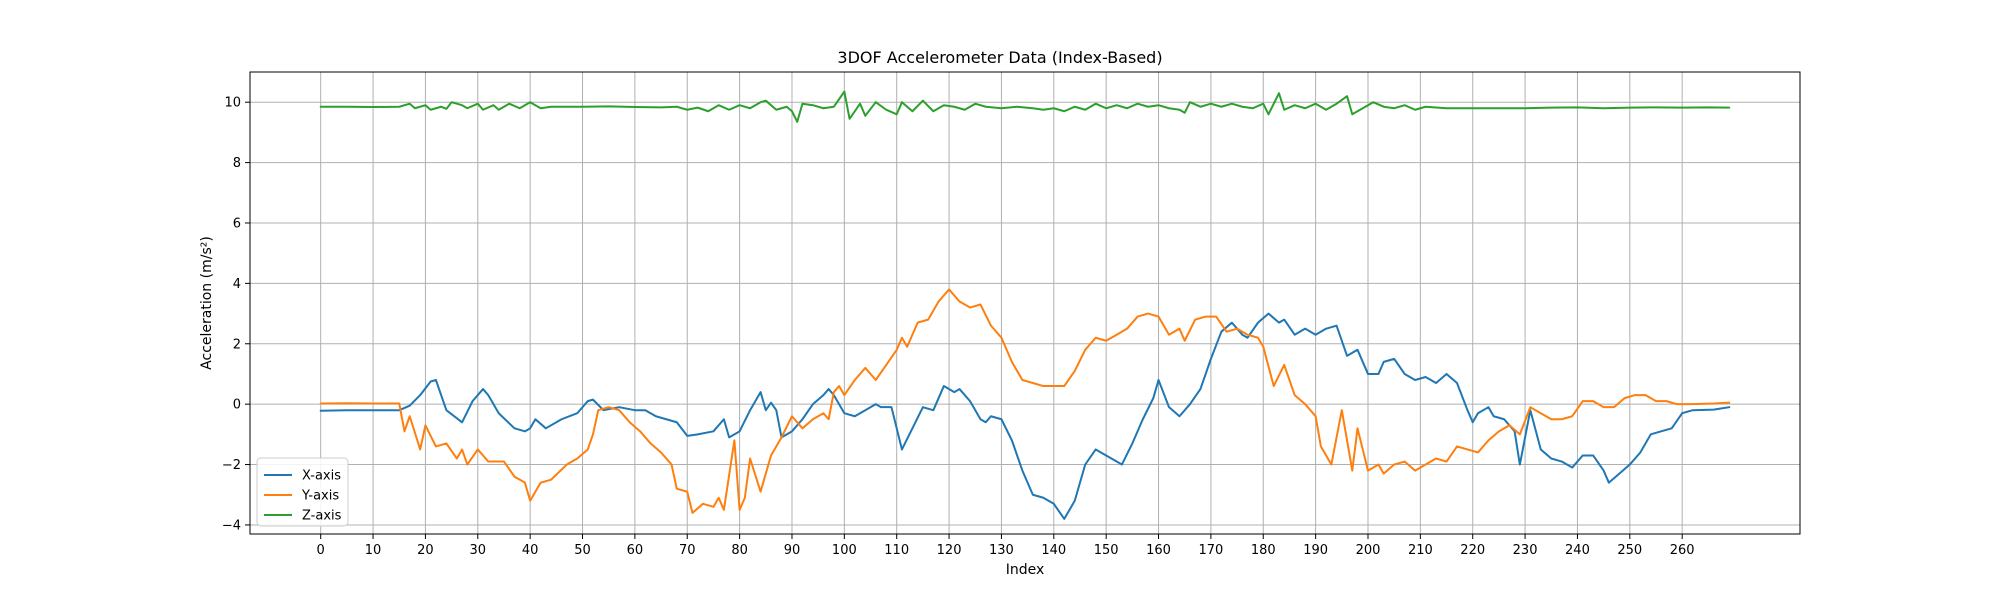 Image resolution: width=2000 pixels, height=600 pixels. I want to click on x-tick-label: 210, so click(1420, 550).